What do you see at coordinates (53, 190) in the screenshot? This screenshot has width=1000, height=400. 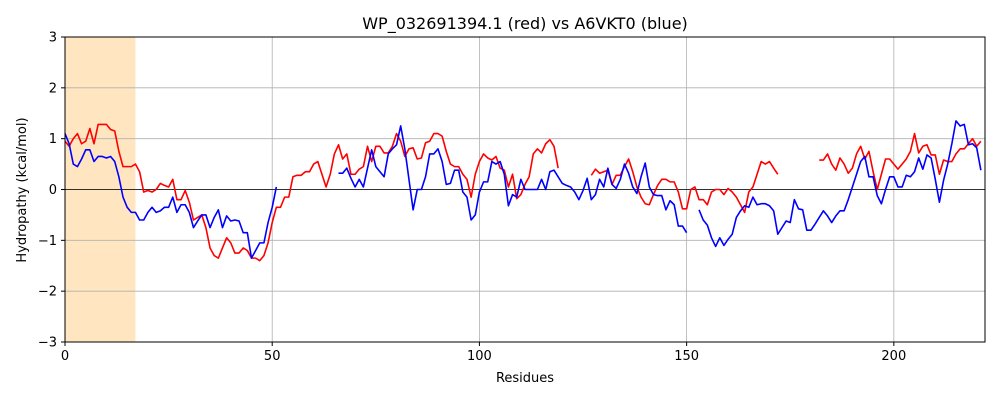 I see `y-tick-label: 0` at bounding box center [53, 190].